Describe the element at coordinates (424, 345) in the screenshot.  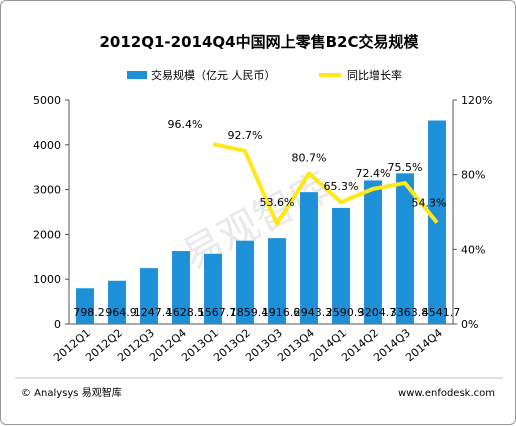
I see `x-tick-label: 2014Q4` at that location.